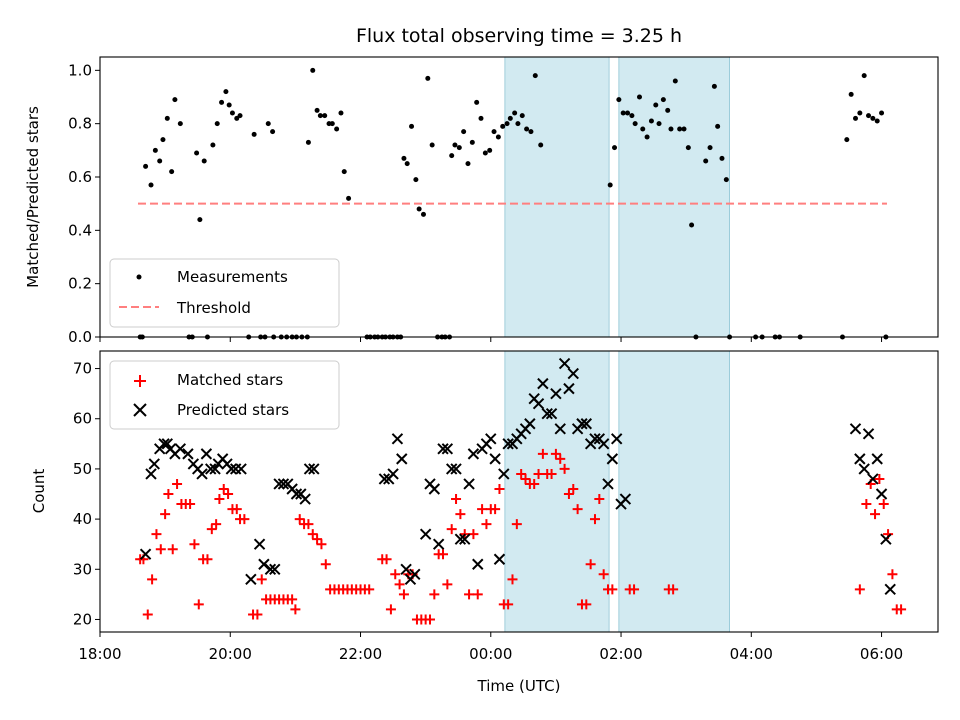 This screenshot has width=960, height=720. I want to click on legend-matched-label: Matched stars, so click(230, 380).